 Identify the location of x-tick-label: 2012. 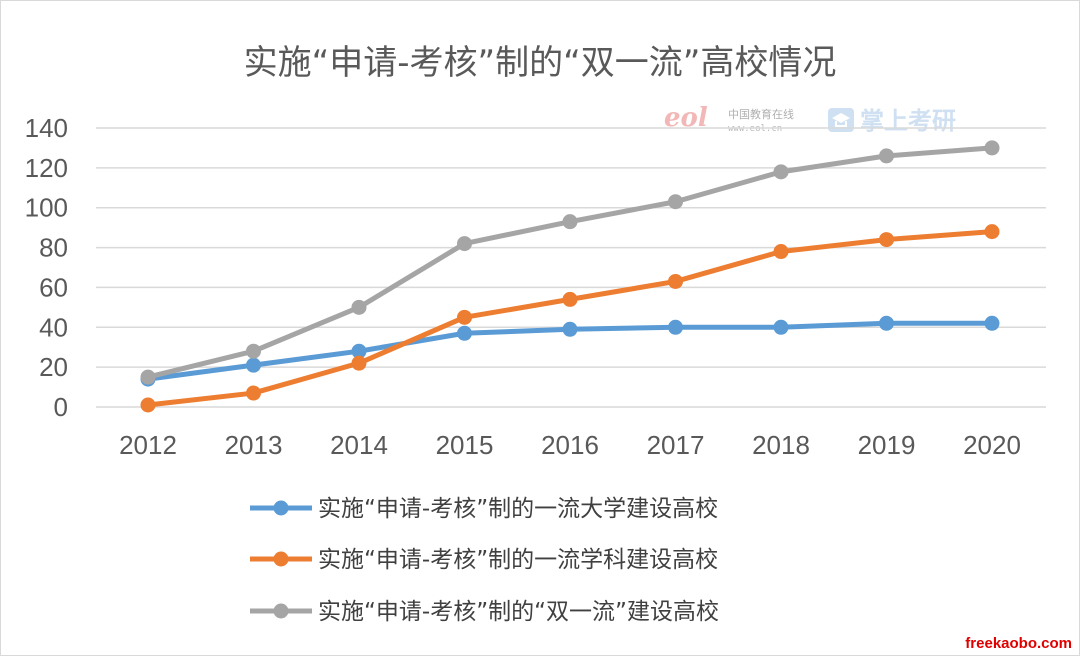
(148, 445).